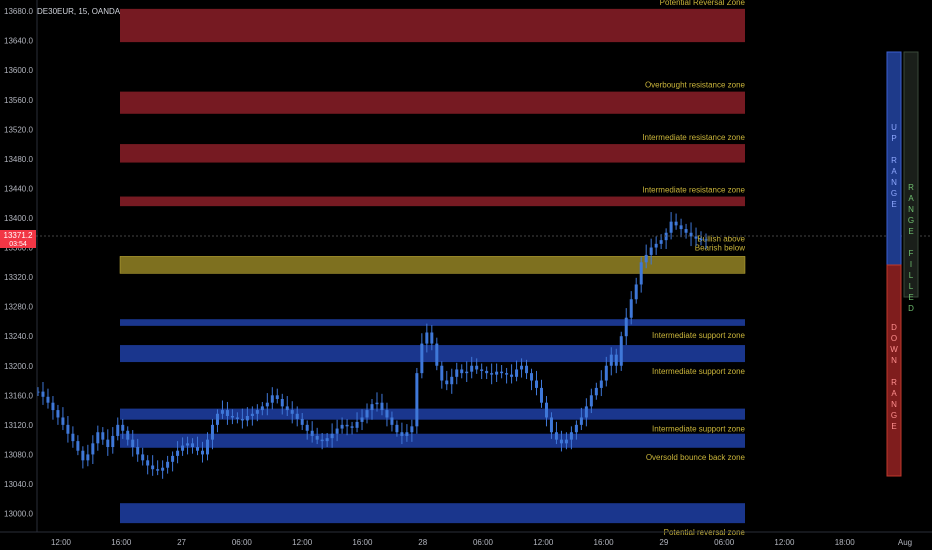 The image size is (932, 550). What do you see at coordinates (18, 70) in the screenshot?
I see `y-tick-label: 13600.0` at bounding box center [18, 70].